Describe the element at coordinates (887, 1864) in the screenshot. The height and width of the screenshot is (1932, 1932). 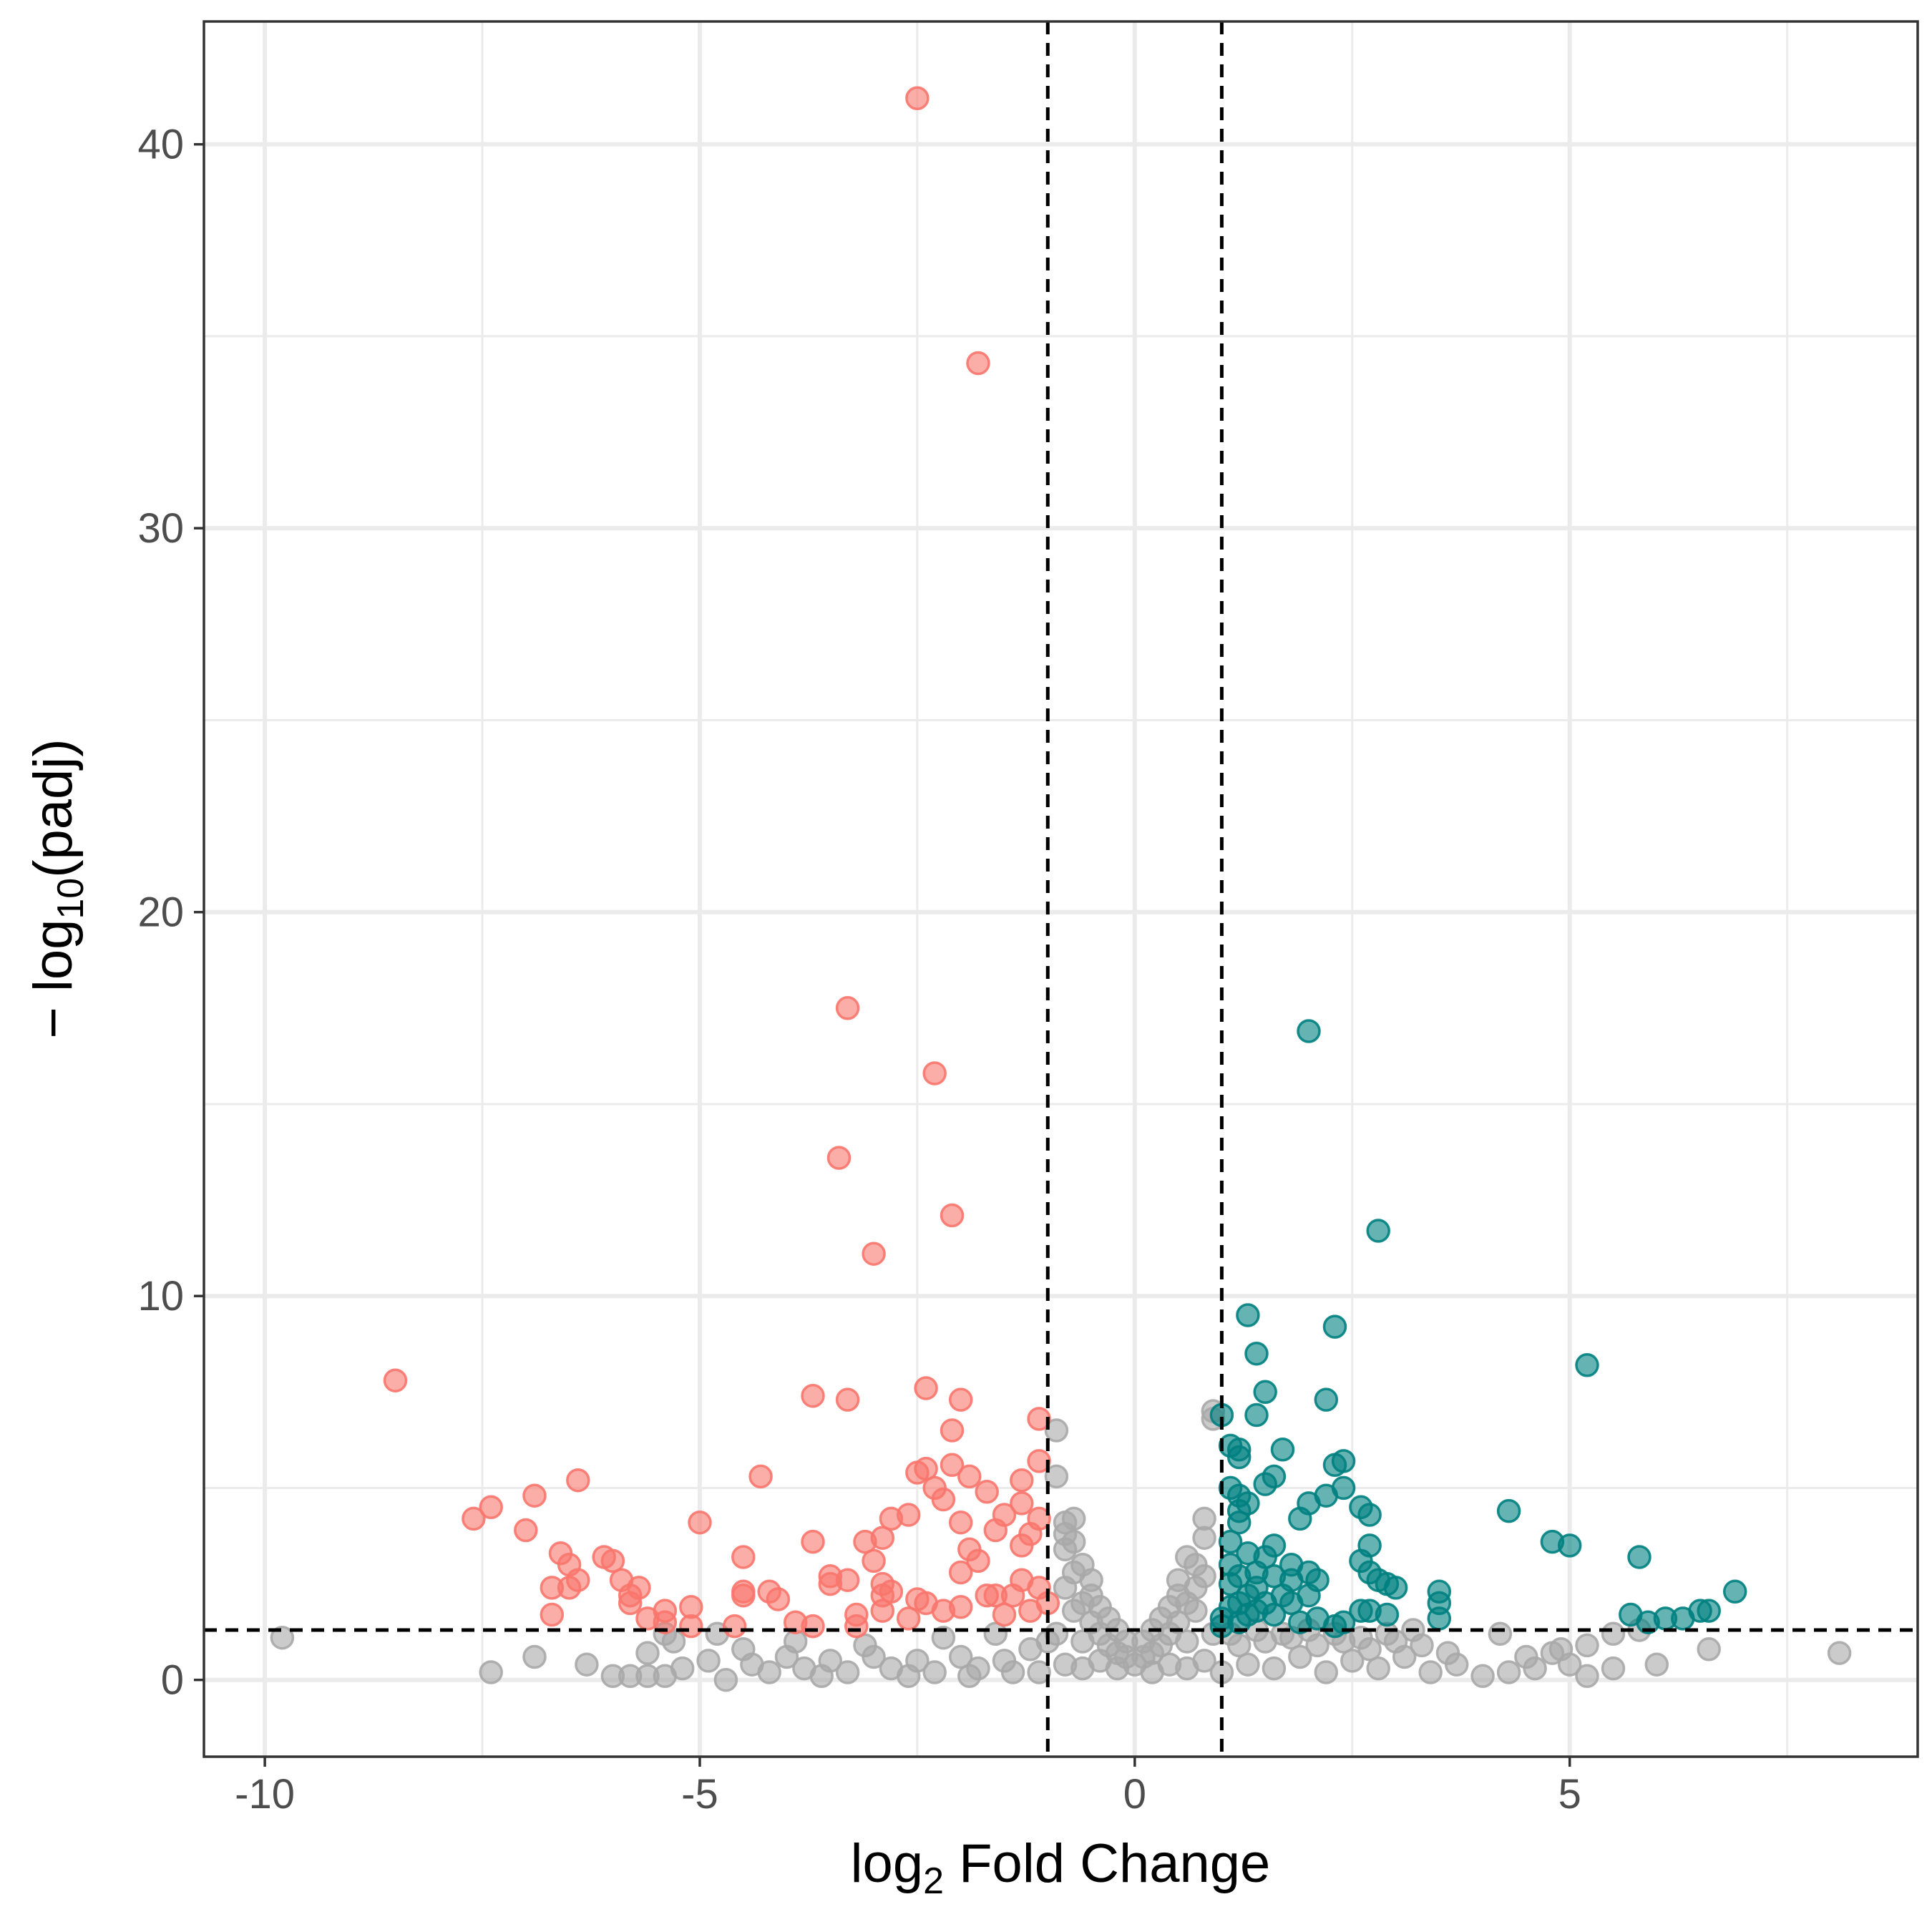
I see `x-axis-title-base: log` at that location.